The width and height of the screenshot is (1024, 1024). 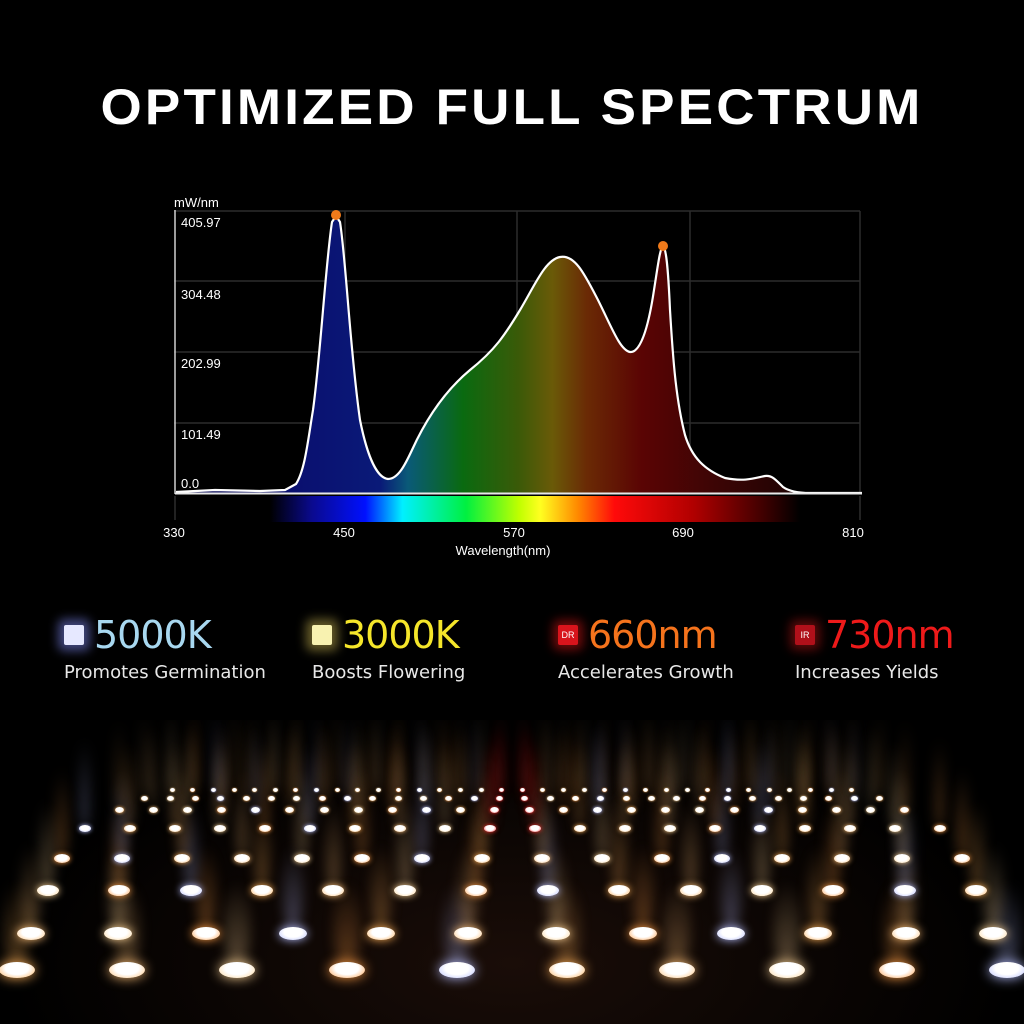 I want to click on feature-660nm: DR 660nm Accelerates Growth, so click(x=646, y=647).